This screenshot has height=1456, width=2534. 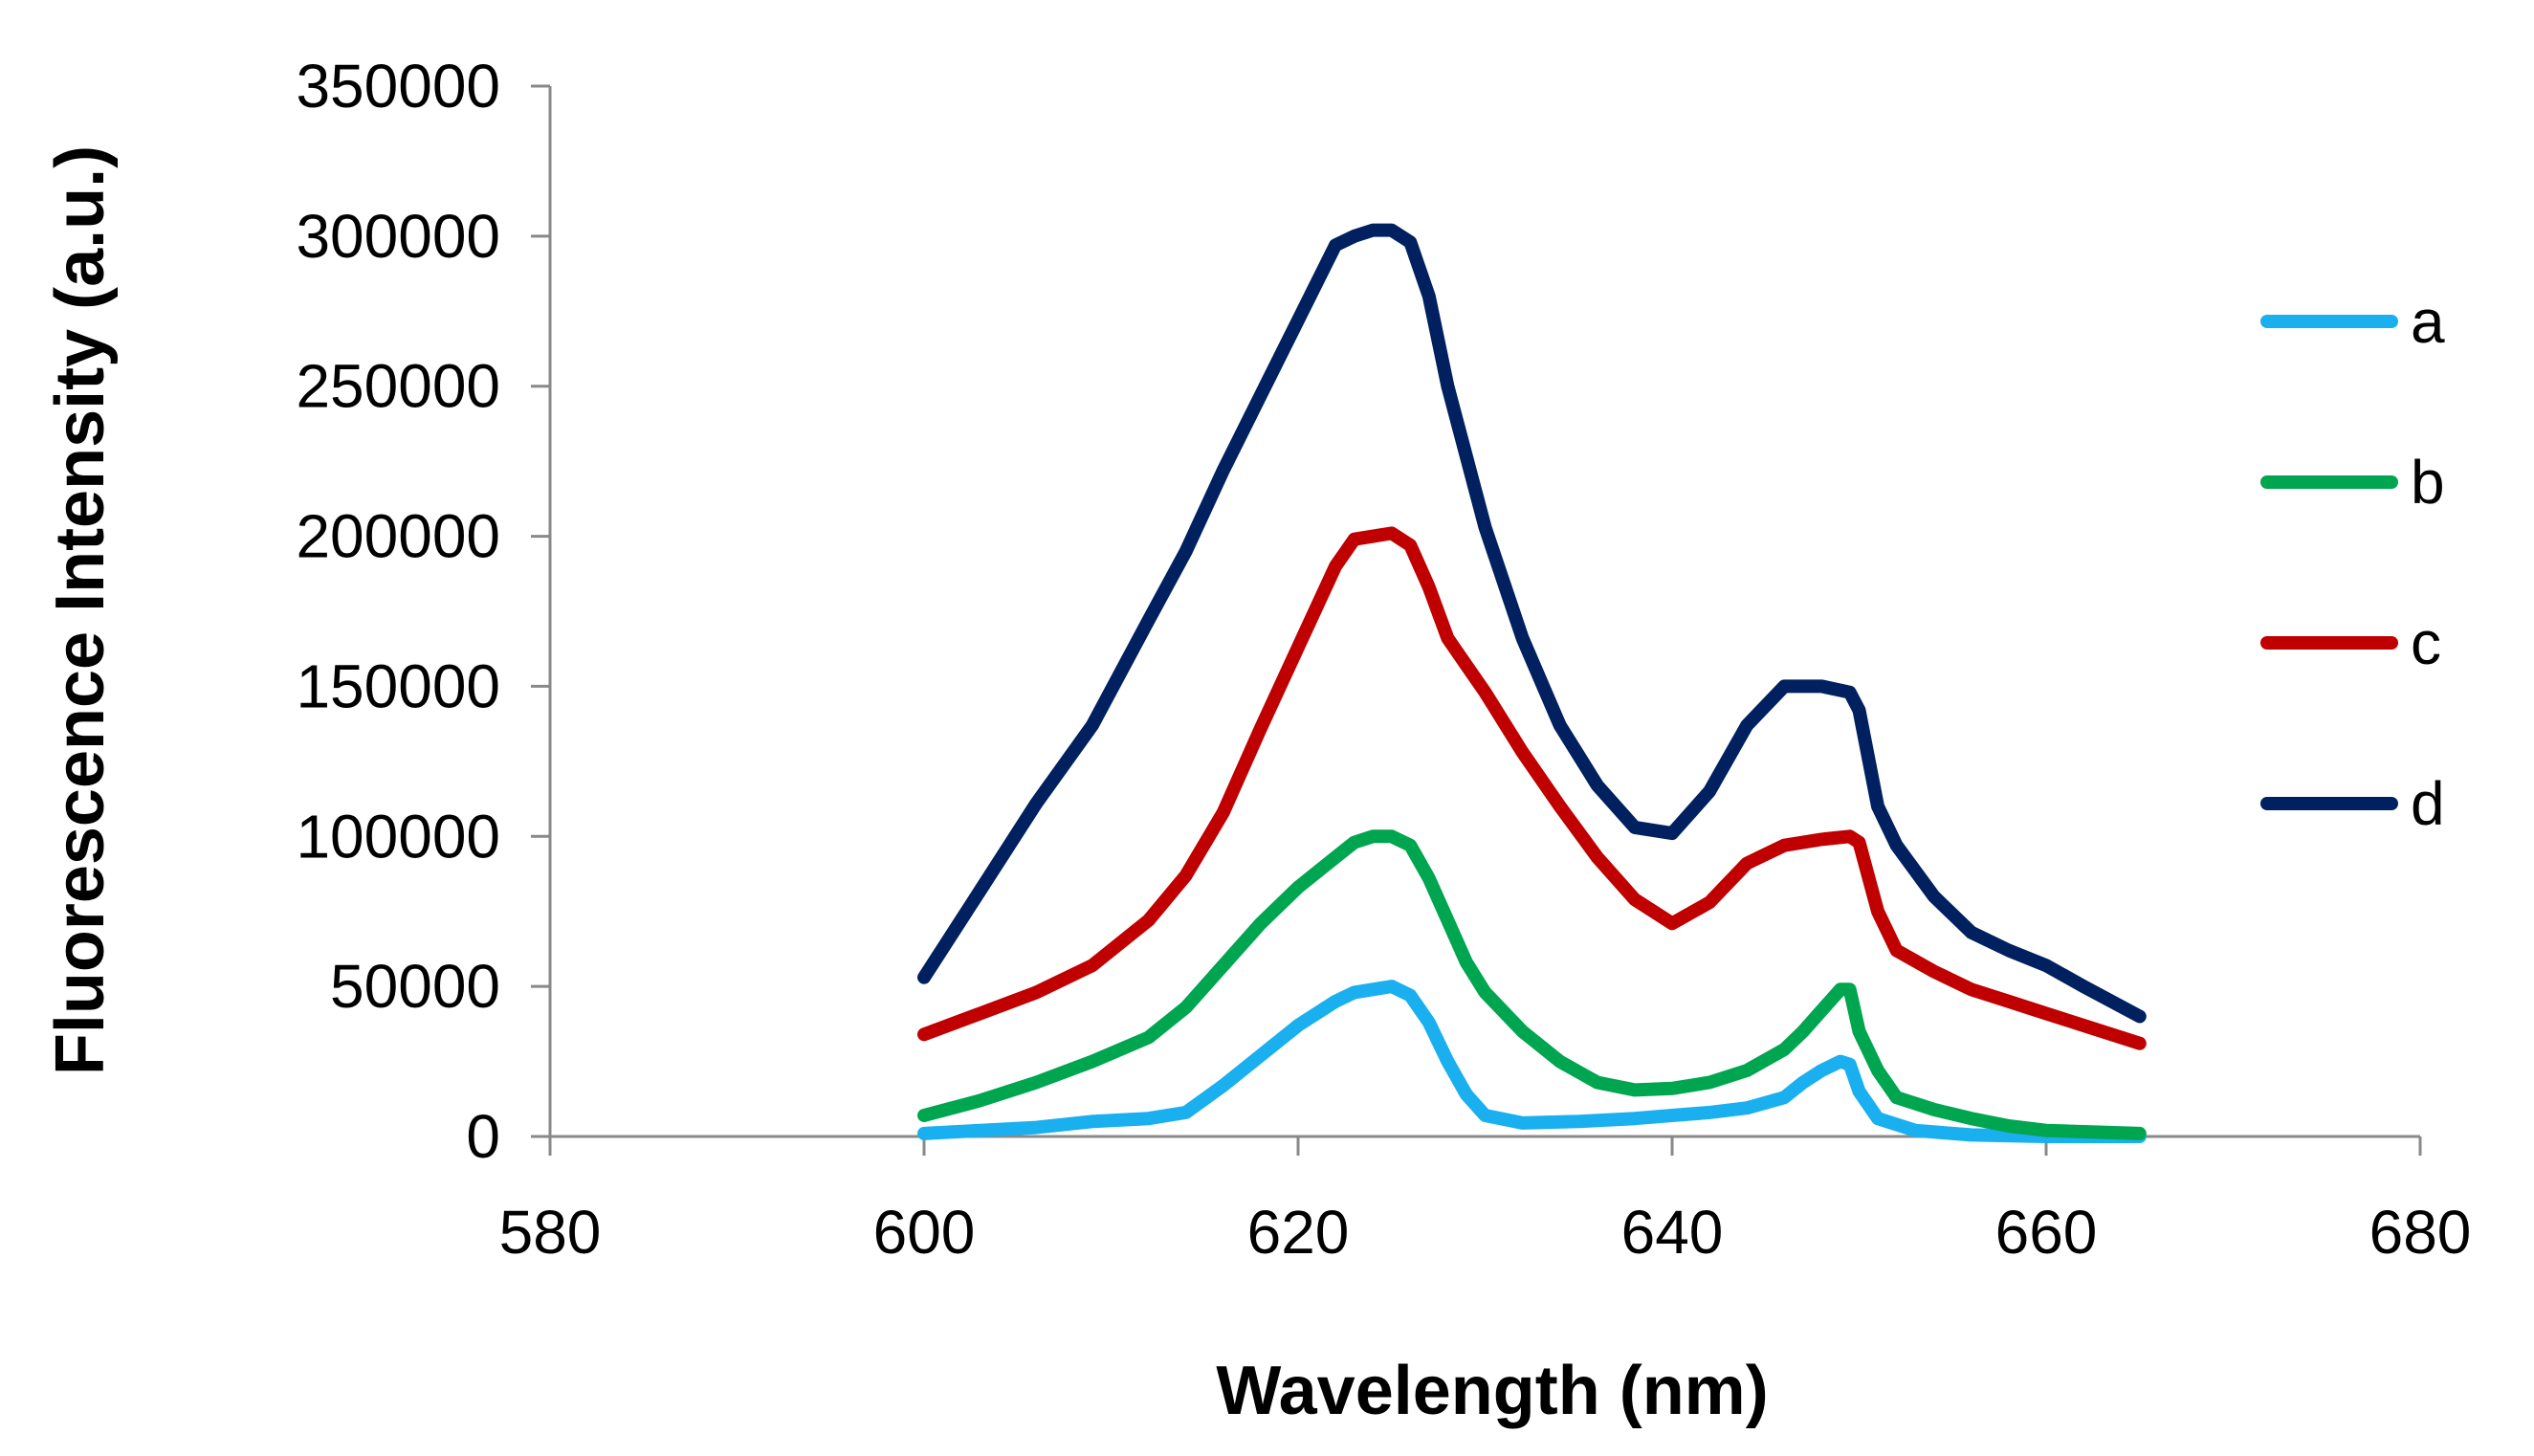 What do you see at coordinates (398, 236) in the screenshot?
I see `y-tick-label: 300000` at bounding box center [398, 236].